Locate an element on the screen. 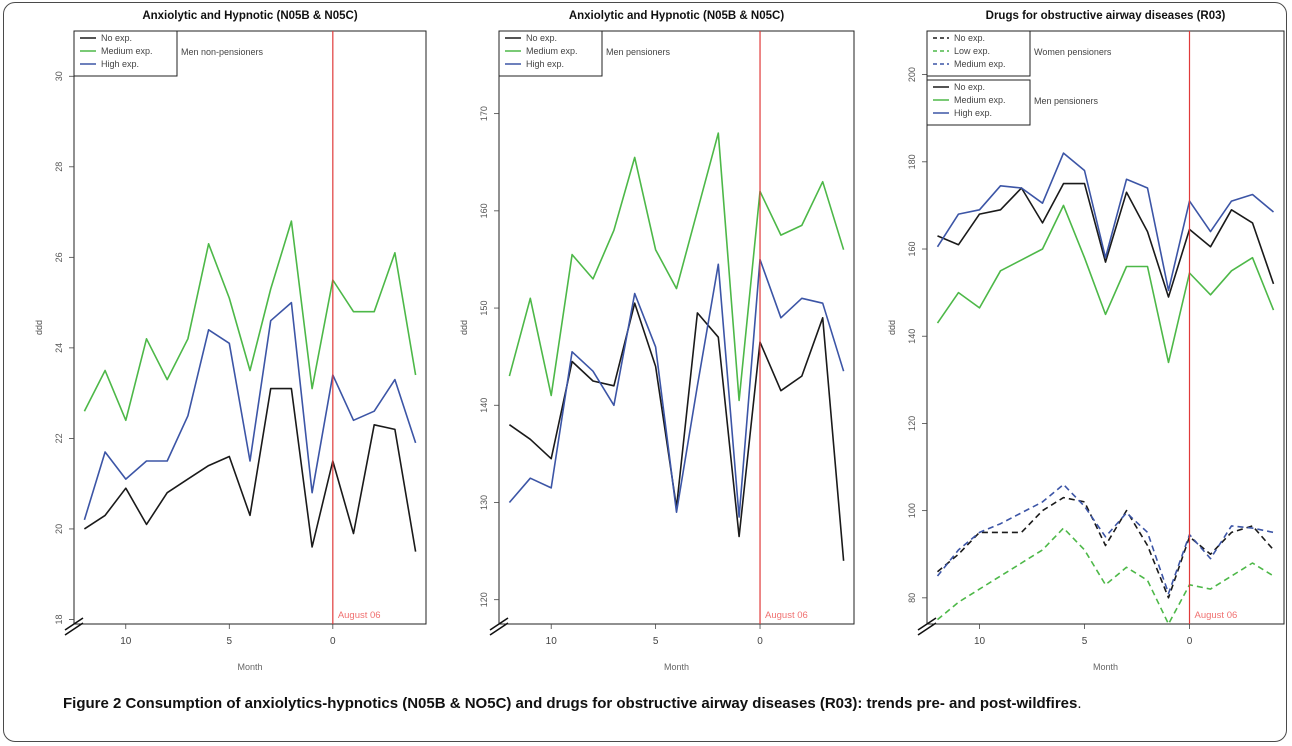  legend-entry: Low exp. is located at coordinates (972, 51).